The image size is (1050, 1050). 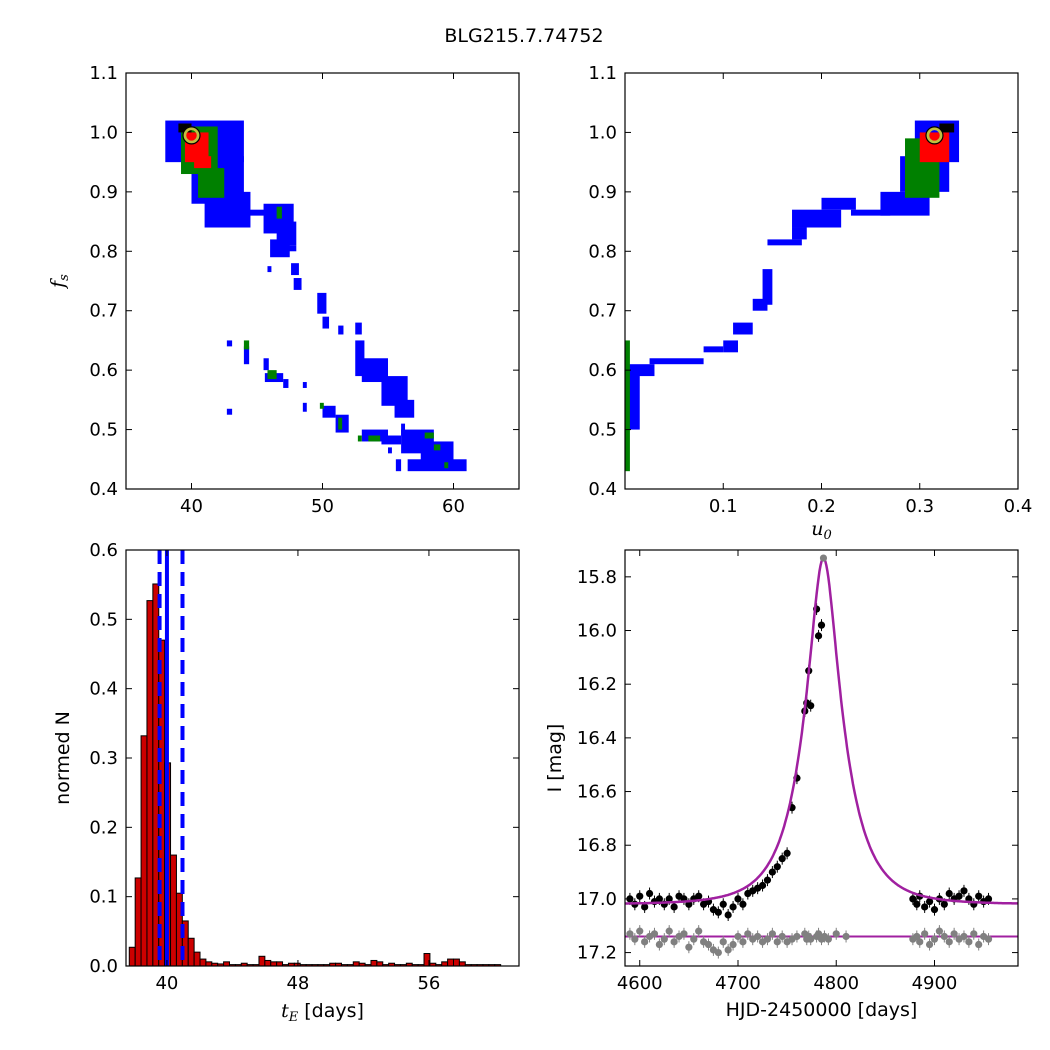 What do you see at coordinates (103, 73) in the screenshot?
I see `y-tick-label: 1.1` at bounding box center [103, 73].